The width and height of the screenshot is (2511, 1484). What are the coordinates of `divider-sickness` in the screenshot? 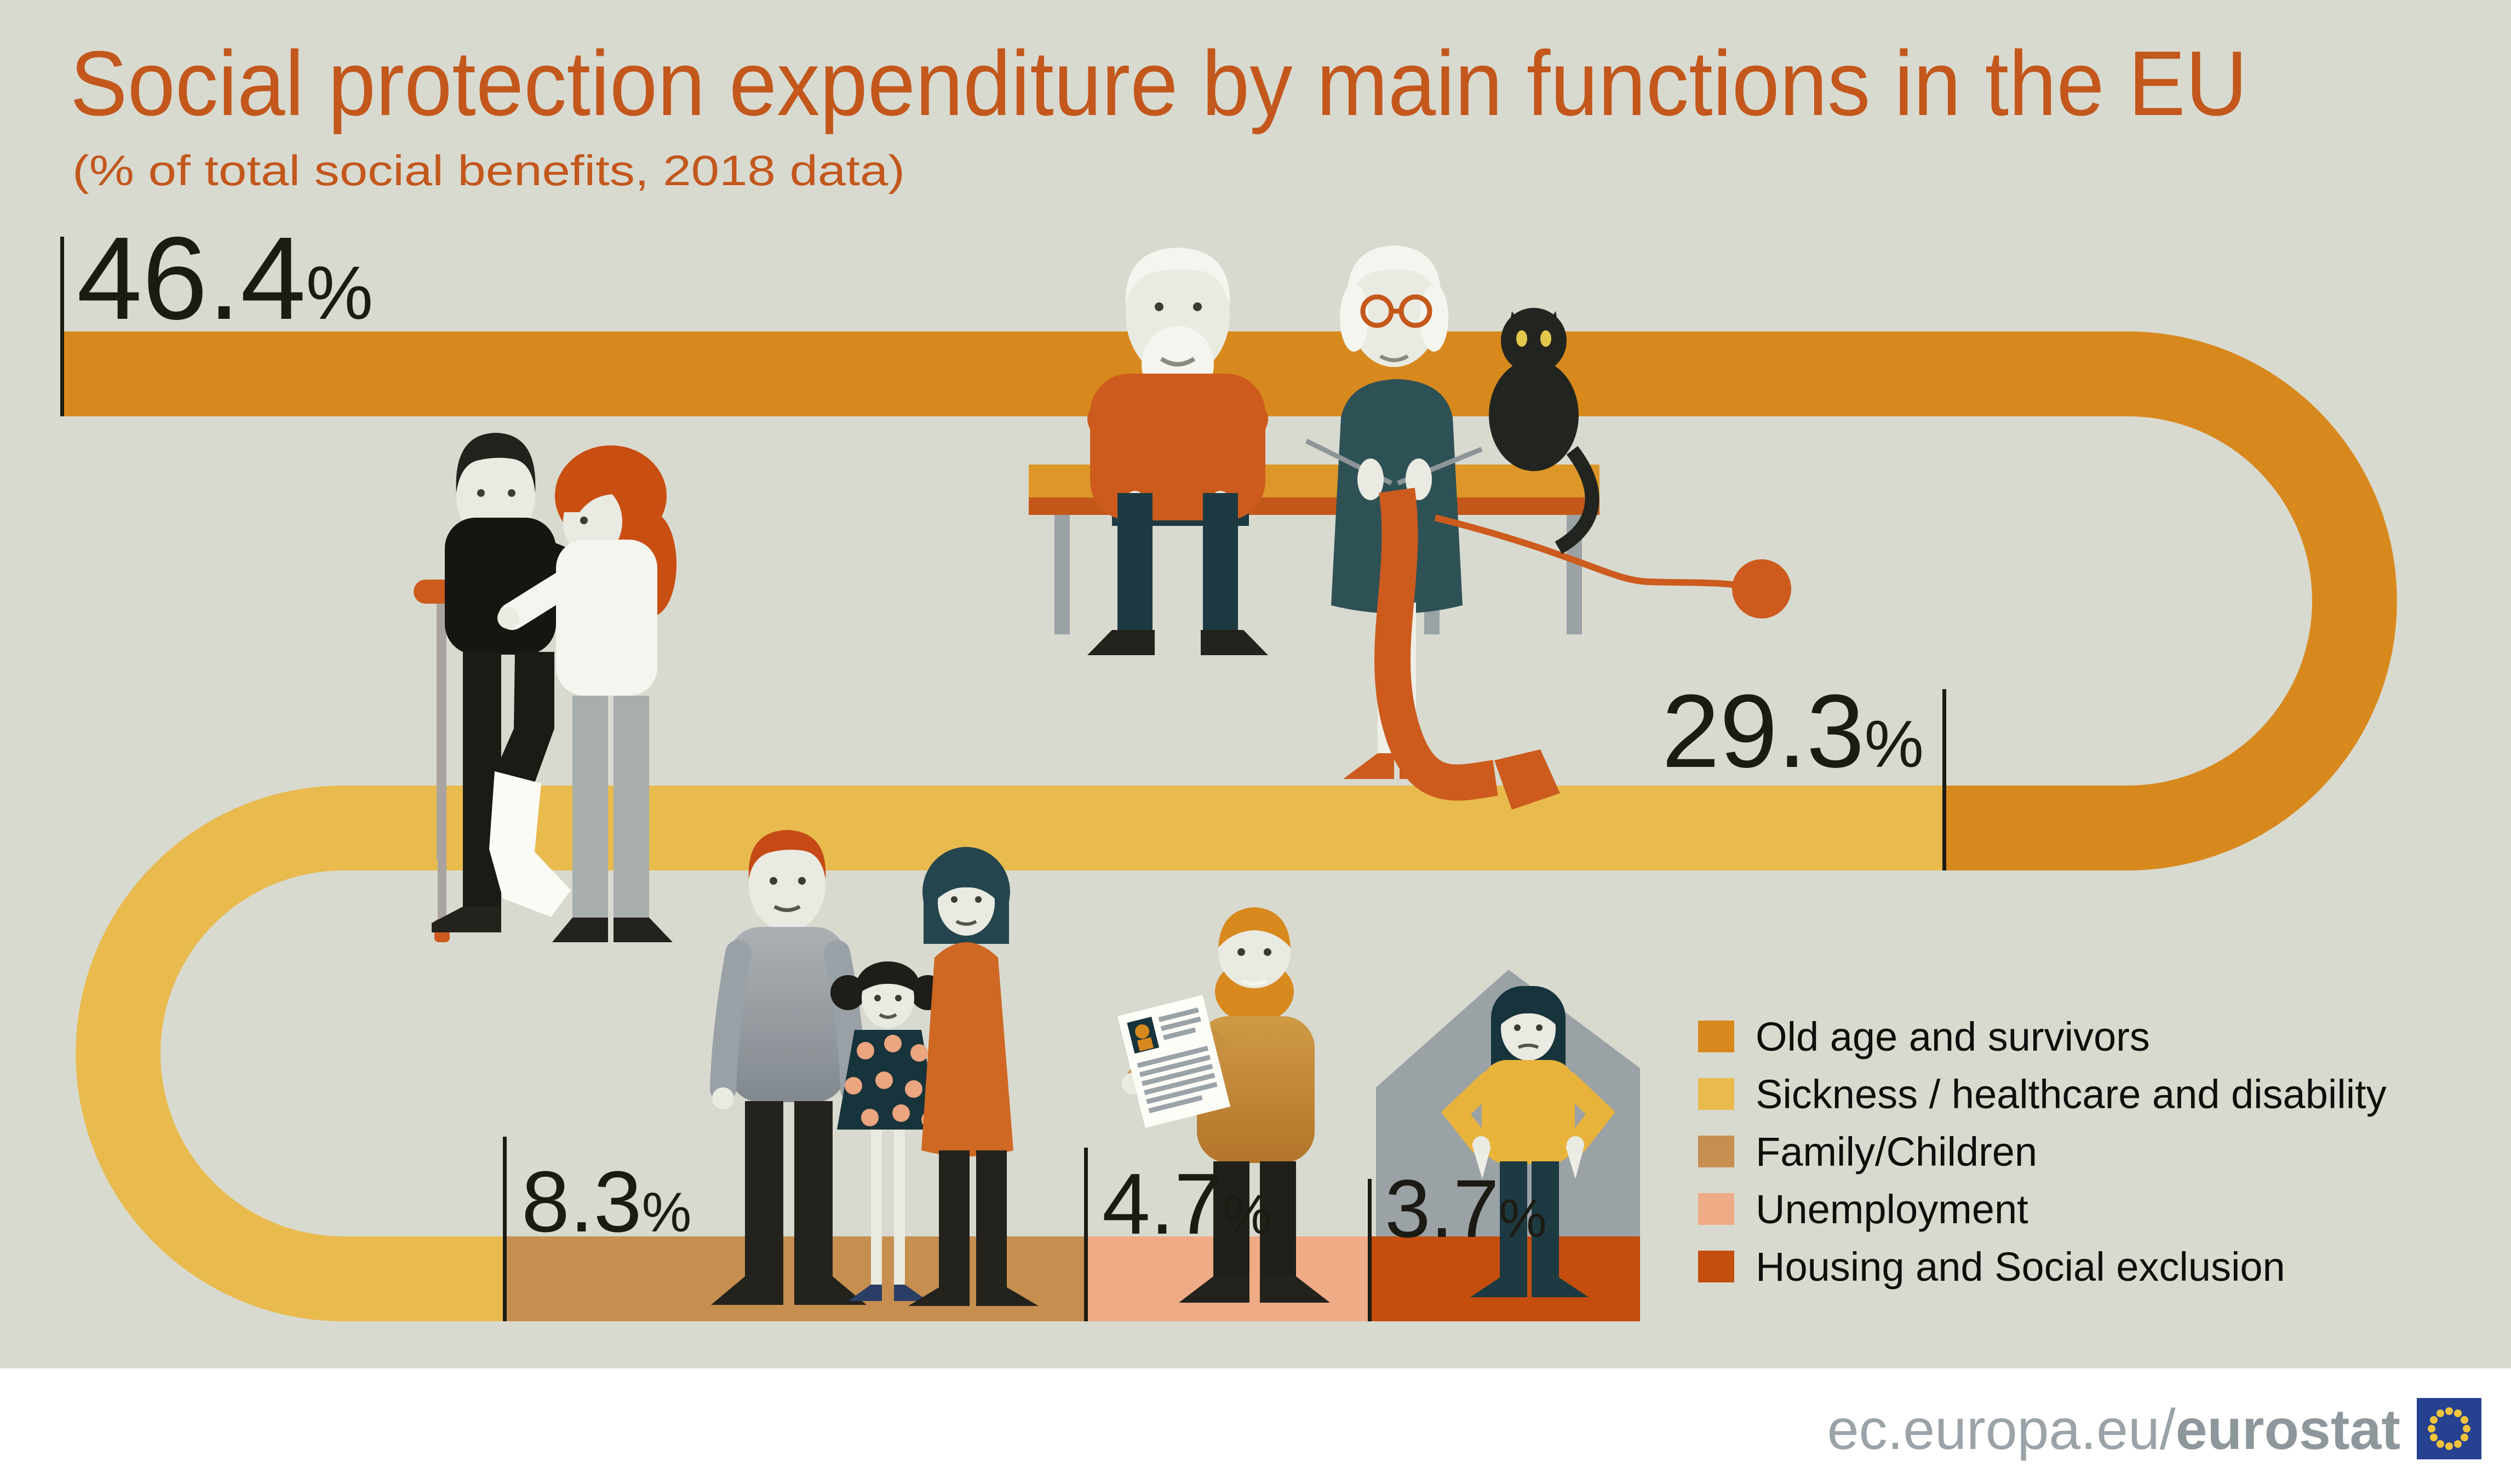 It's located at (1944, 779).